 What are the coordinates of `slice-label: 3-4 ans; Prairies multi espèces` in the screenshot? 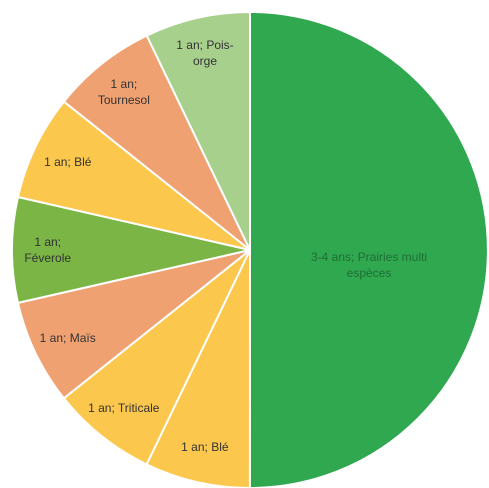 It's located at (369, 265).